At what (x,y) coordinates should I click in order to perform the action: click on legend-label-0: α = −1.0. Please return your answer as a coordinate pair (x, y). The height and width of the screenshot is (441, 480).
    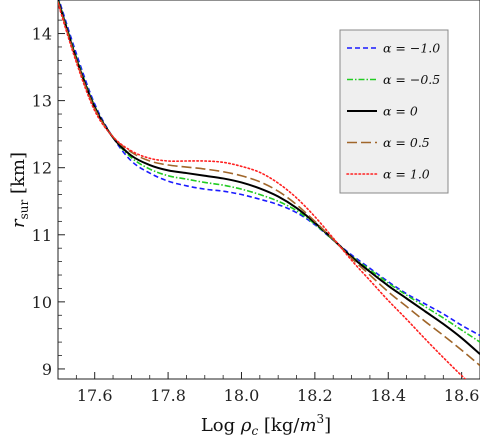
    Looking at the image, I should click on (411, 48).